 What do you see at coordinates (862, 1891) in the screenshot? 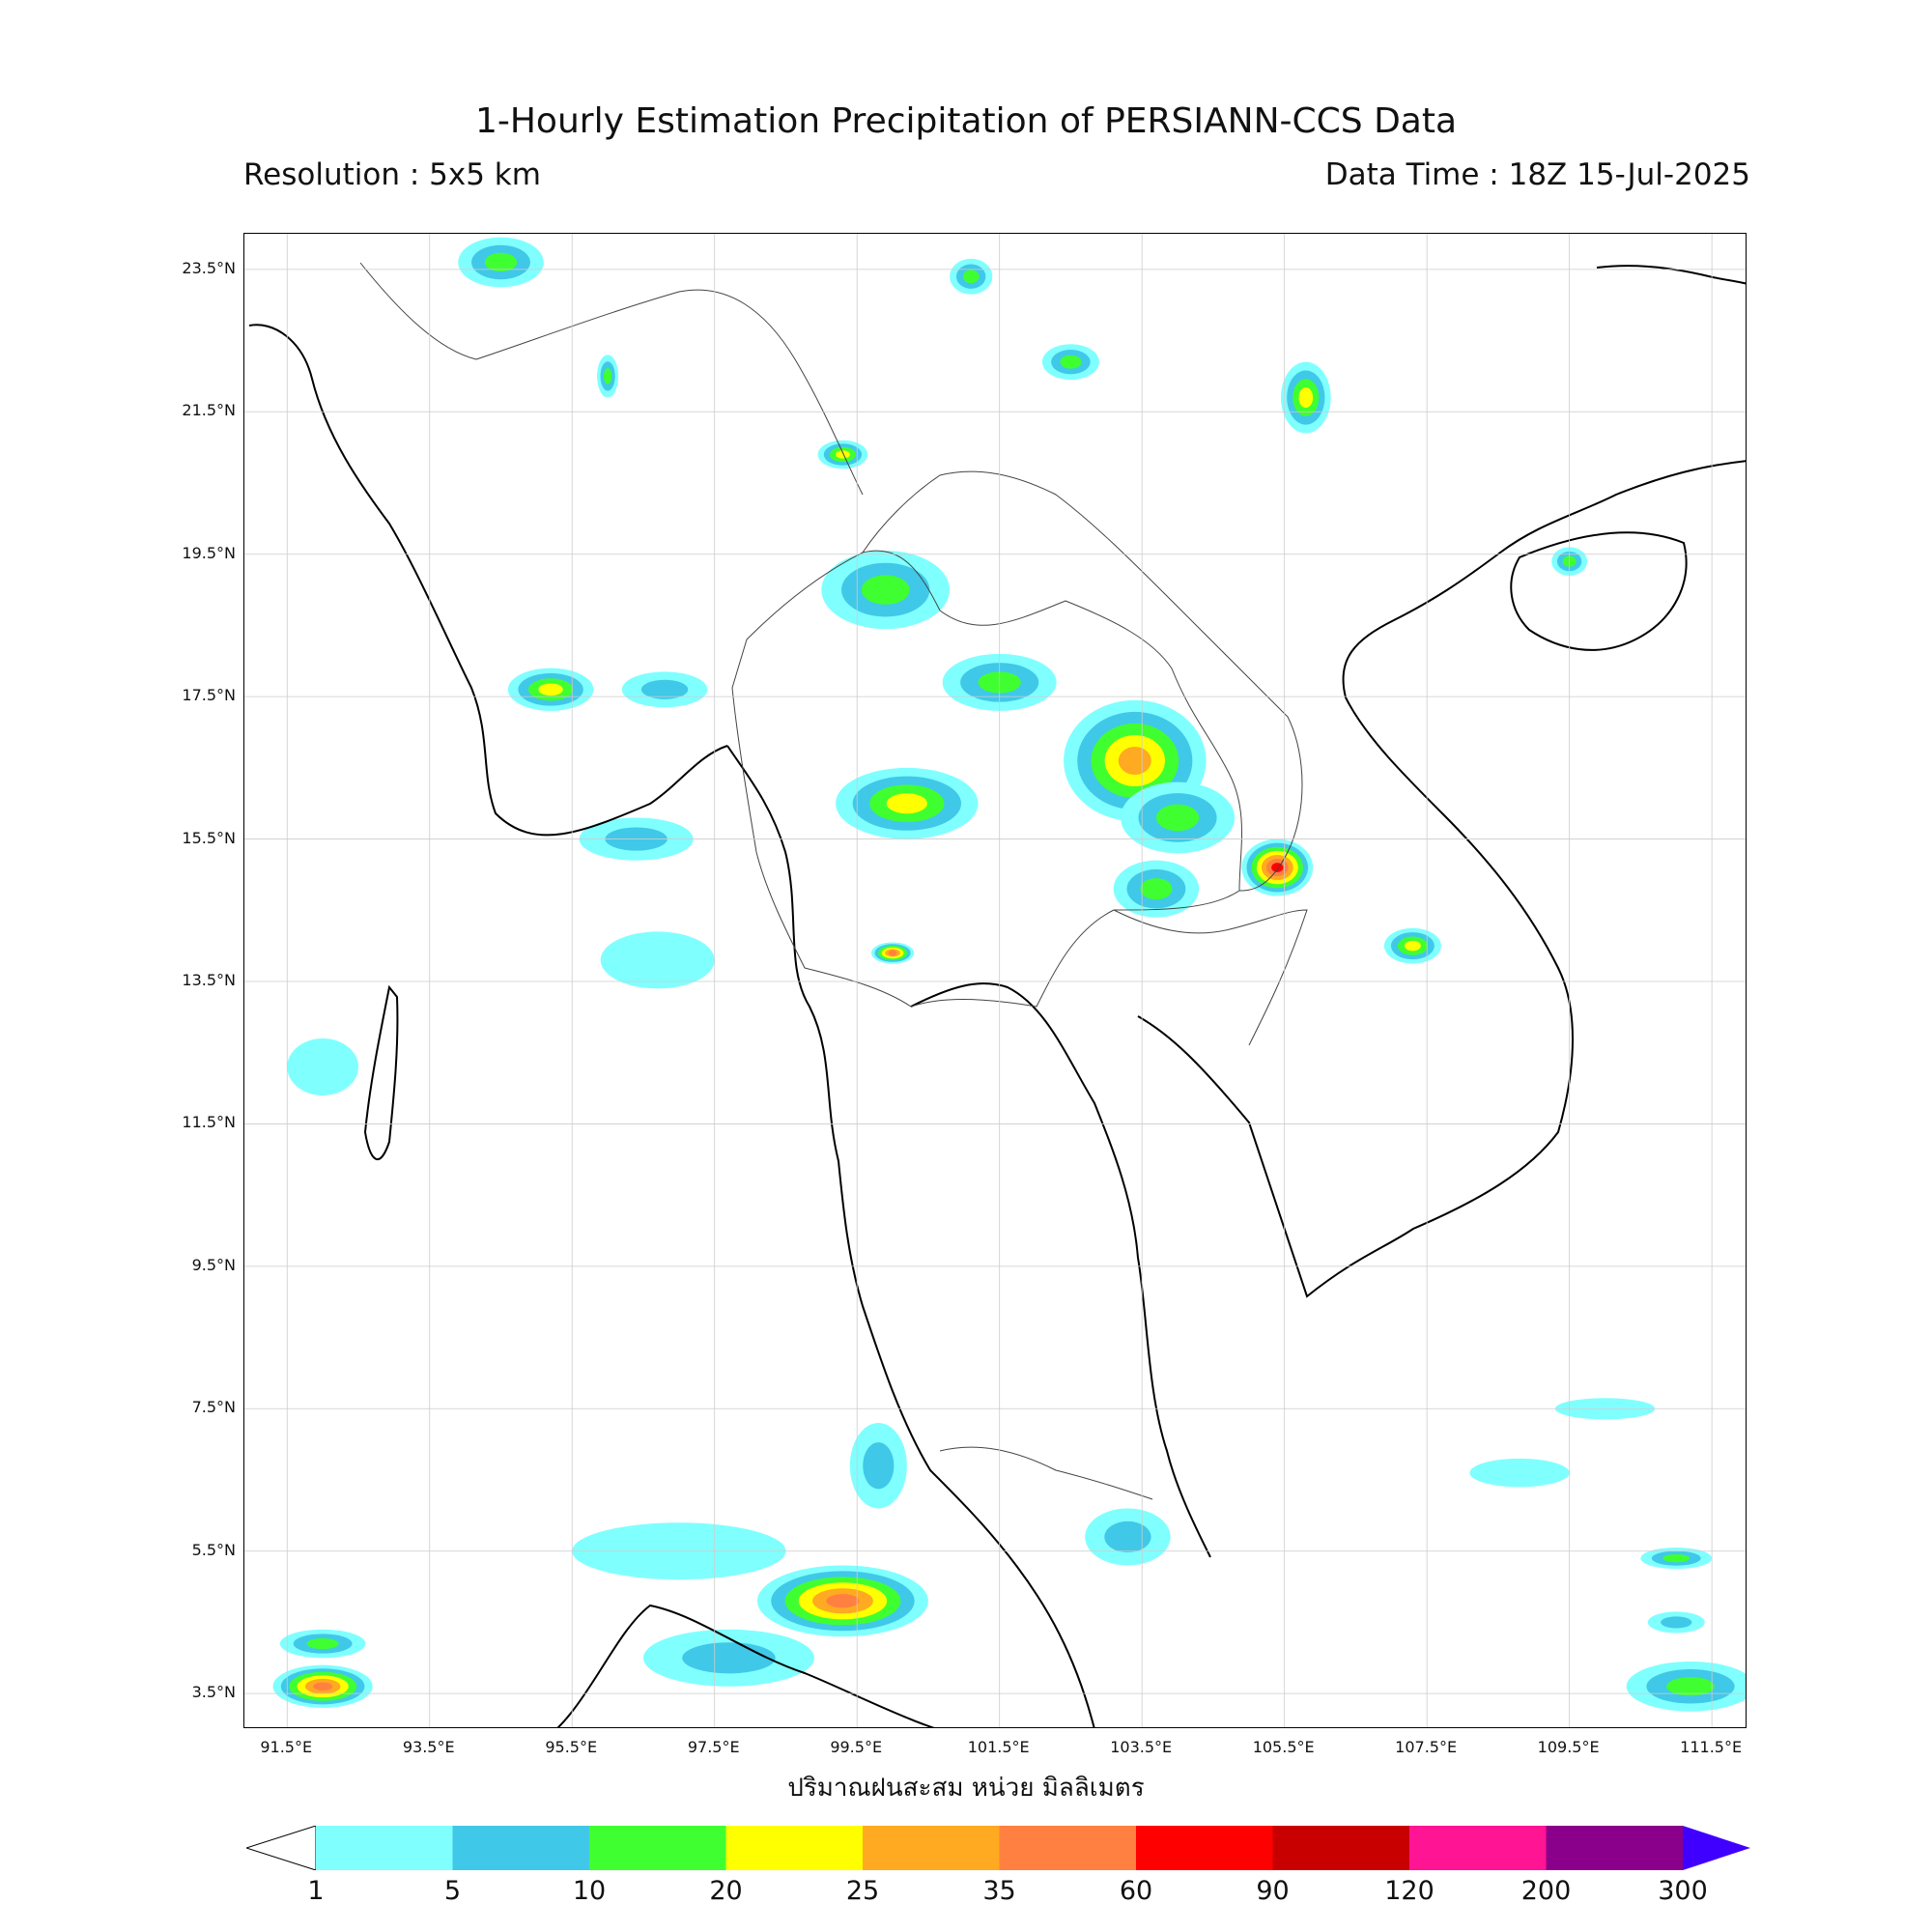
I see `colorbar-tick-label: 25` at bounding box center [862, 1891].